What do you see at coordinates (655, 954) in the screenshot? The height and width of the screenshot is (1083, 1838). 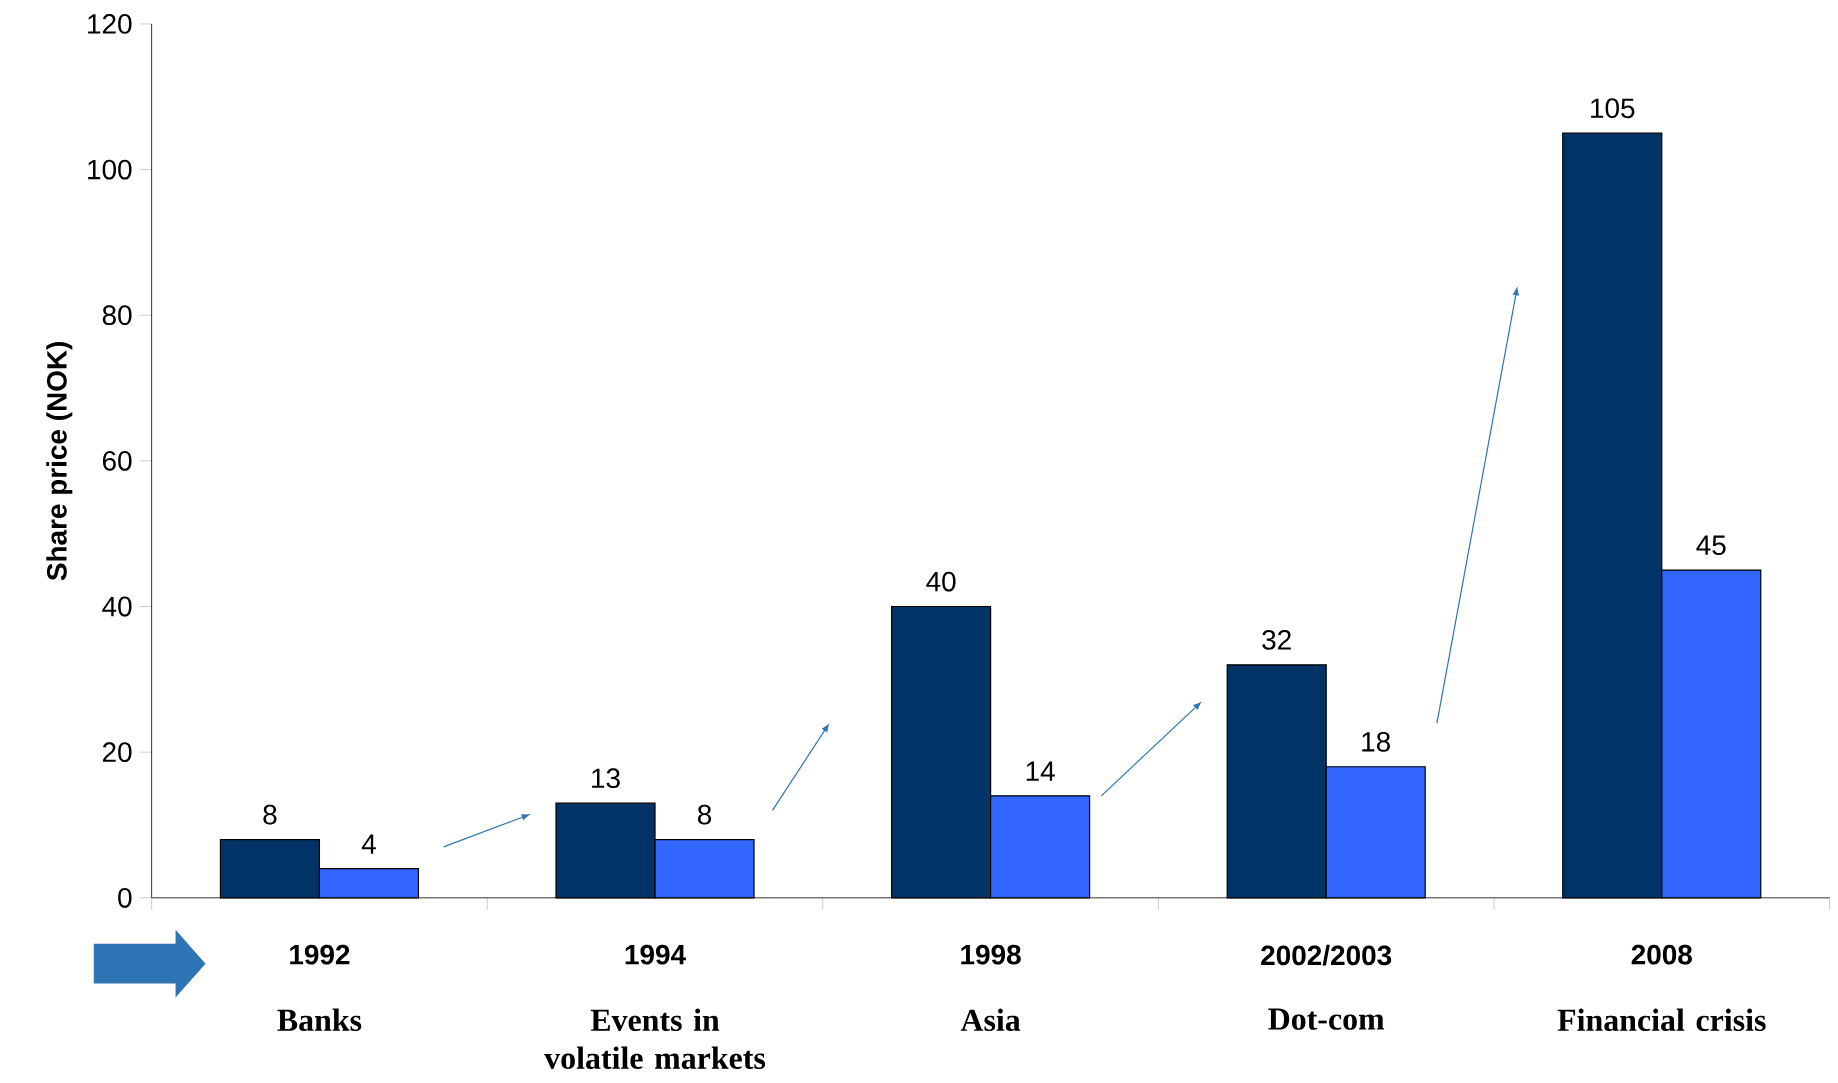 I see `x-tick-label: 1994` at bounding box center [655, 954].